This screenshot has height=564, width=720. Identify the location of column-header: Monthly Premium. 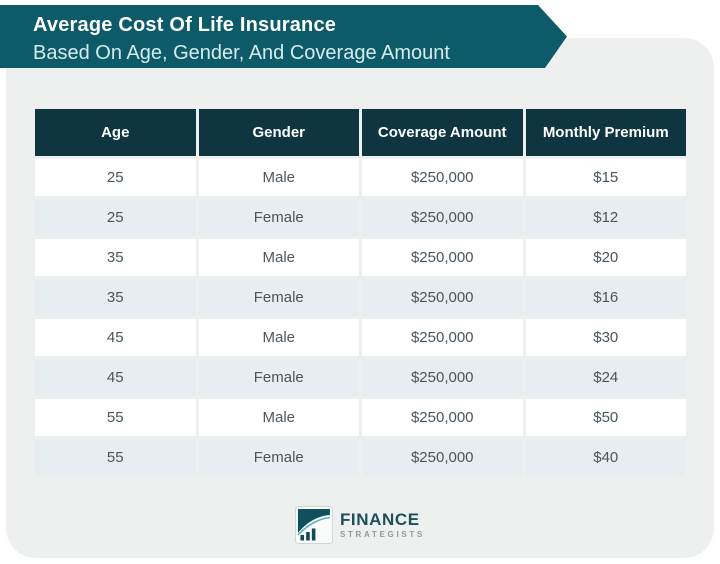
(605, 132).